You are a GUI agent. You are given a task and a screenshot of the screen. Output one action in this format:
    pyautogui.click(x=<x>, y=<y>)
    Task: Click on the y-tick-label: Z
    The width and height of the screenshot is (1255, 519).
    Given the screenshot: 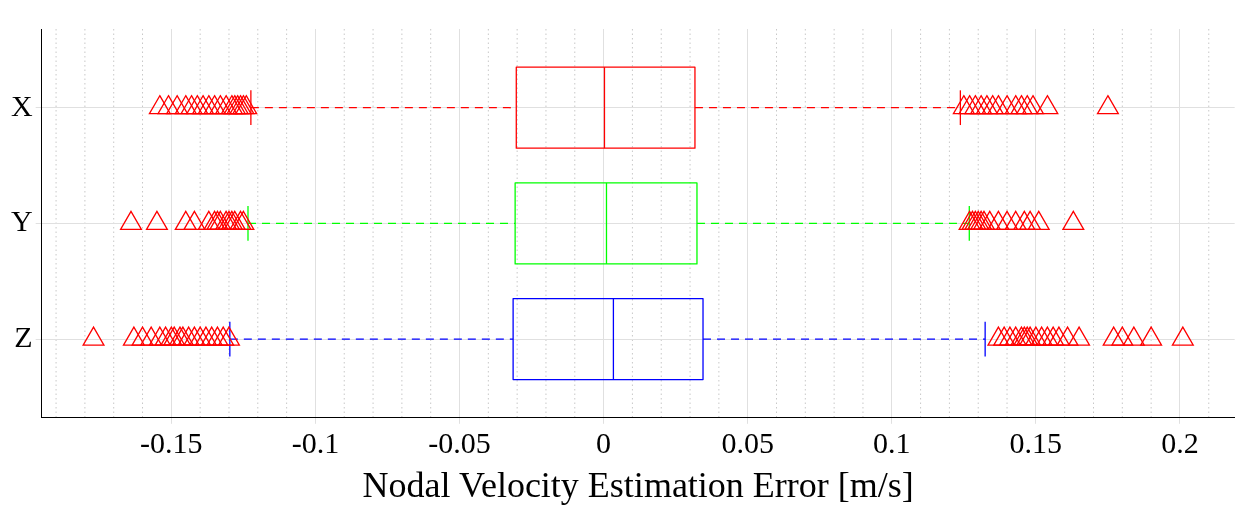 What is the action you would take?
    pyautogui.click(x=23, y=336)
    